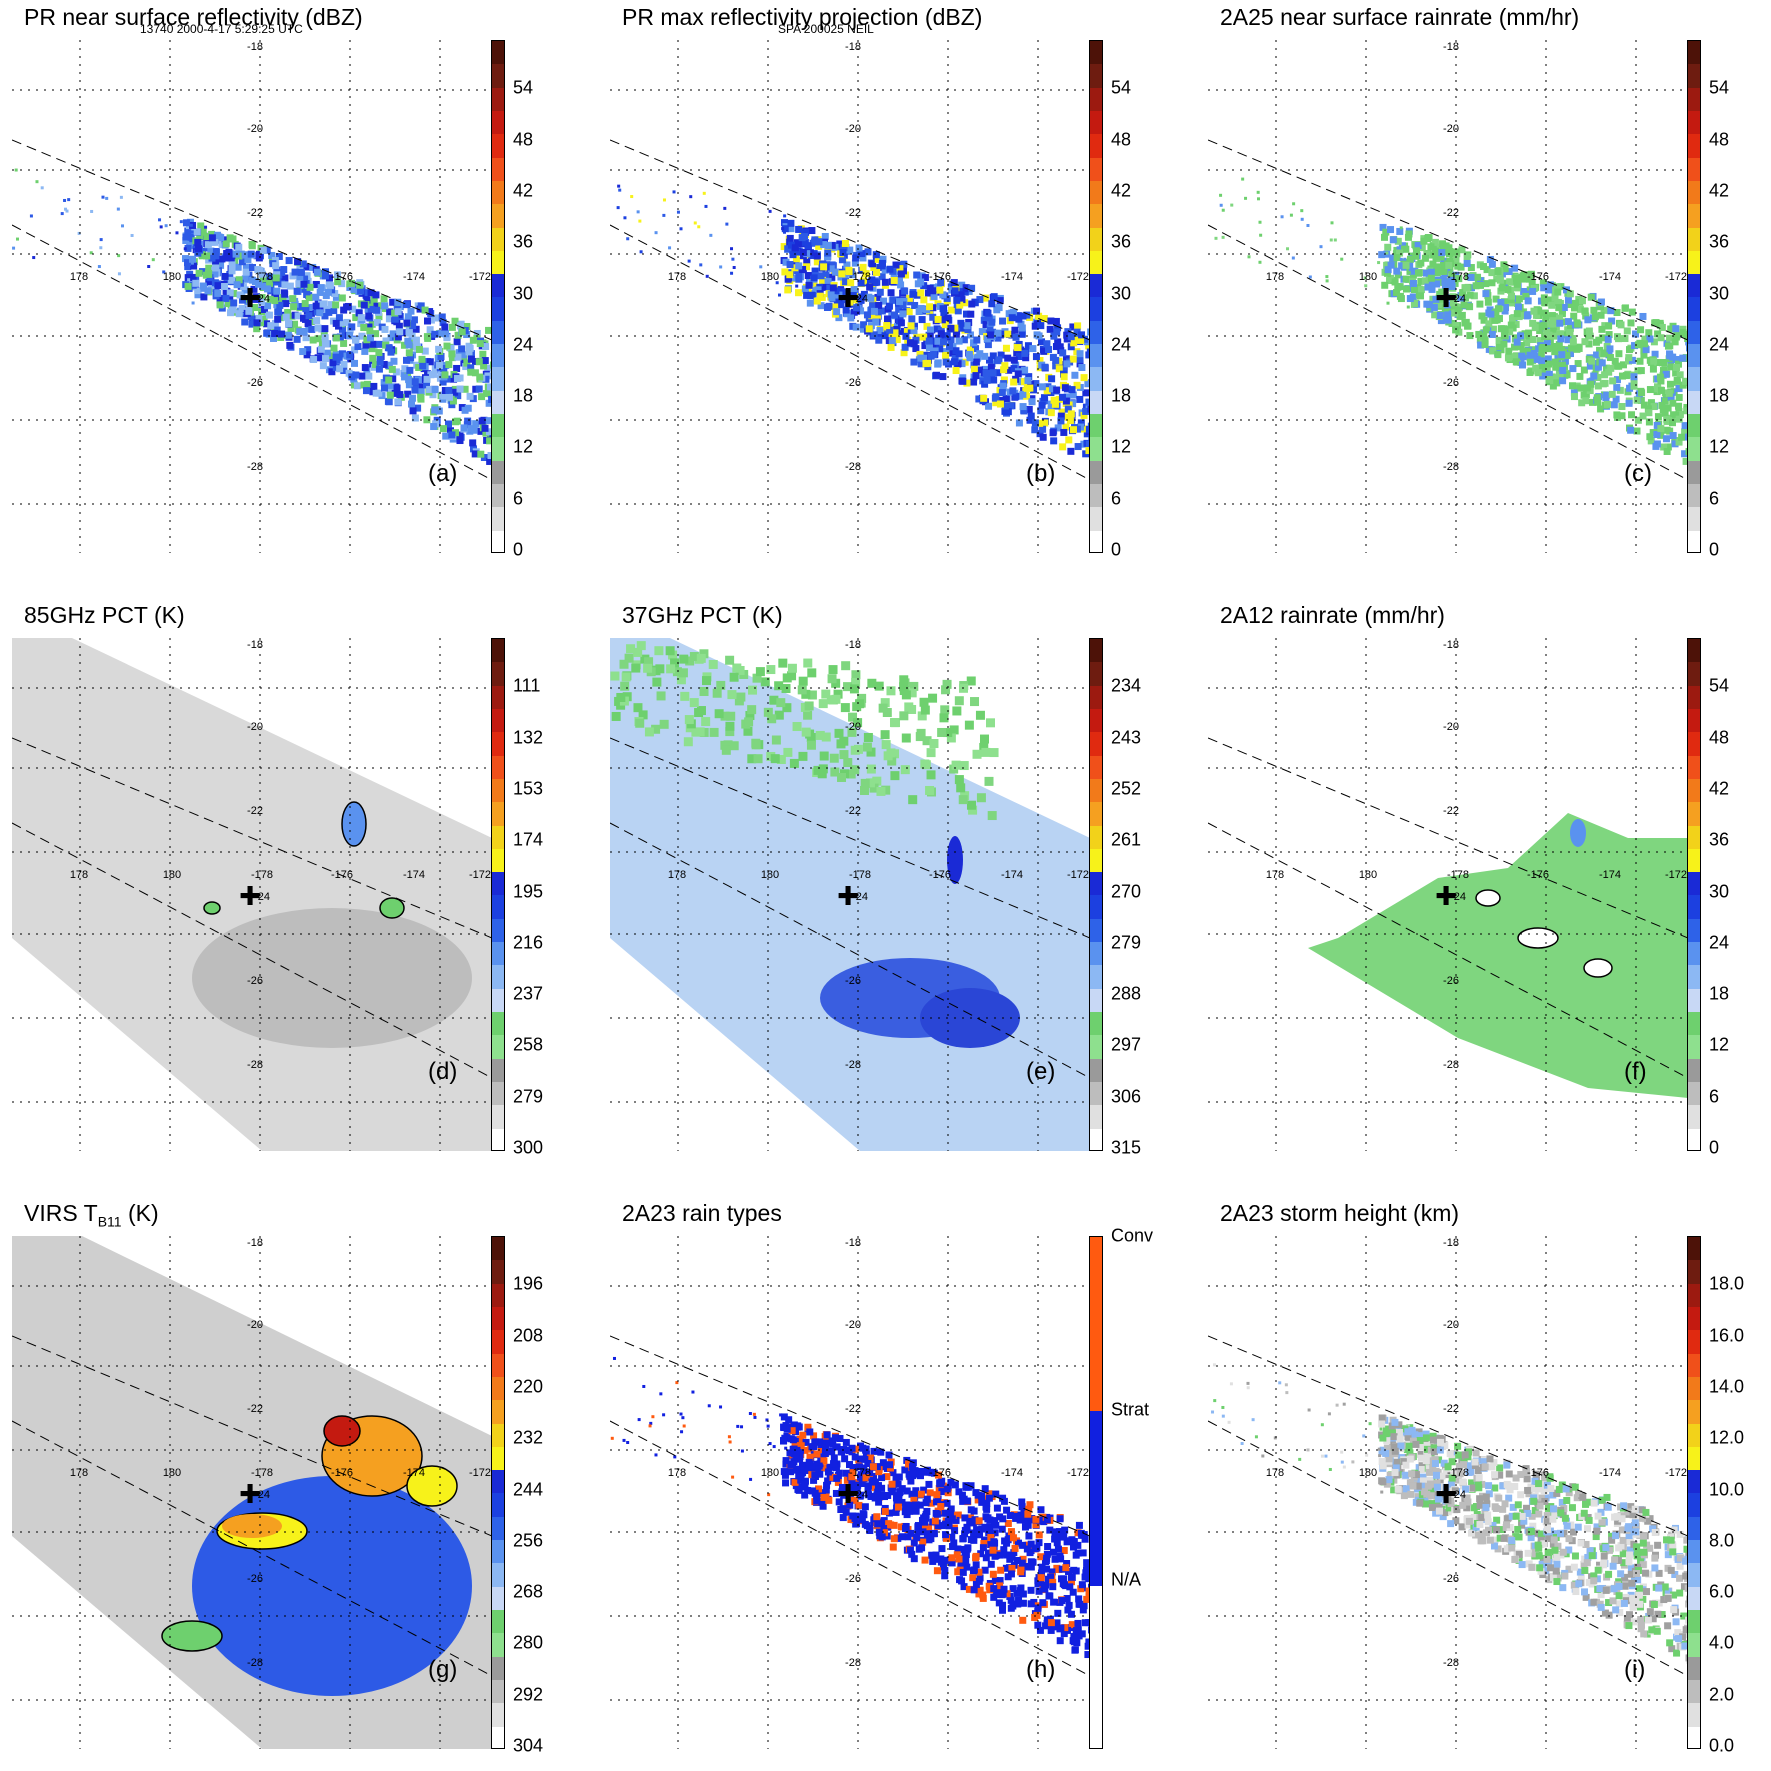  Describe the element at coordinates (1719, 685) in the screenshot. I see `colorbar-tick-label: 54` at that location.